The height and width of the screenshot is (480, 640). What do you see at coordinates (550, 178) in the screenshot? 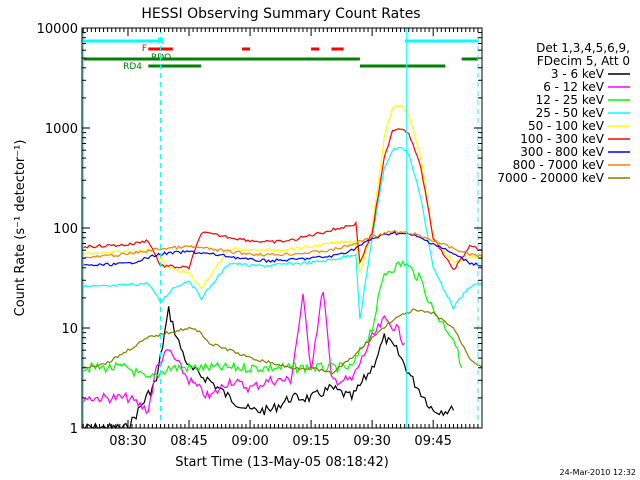
I see `legend-entry-label: 7000 - 20000 keV` at bounding box center [550, 178].